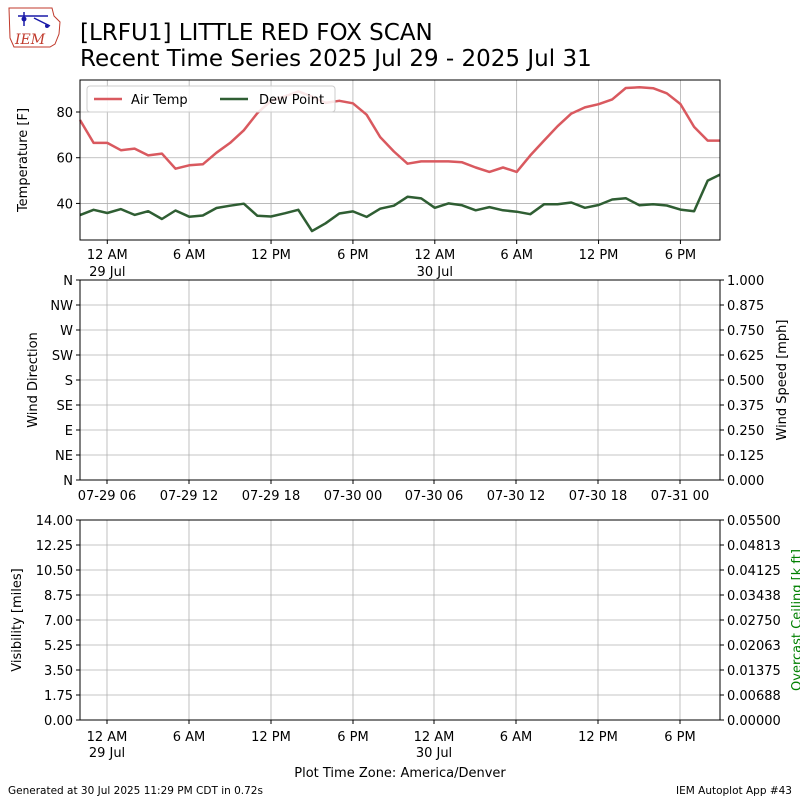 The width and height of the screenshot is (800, 800). Describe the element at coordinates (107, 496) in the screenshot. I see `wind-x-tick-label: 07-29 06` at that location.